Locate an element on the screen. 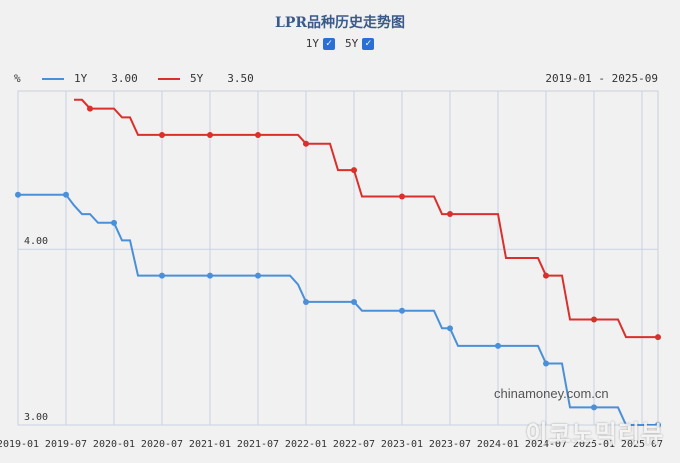  x-tick-label: 2024-01 is located at coordinates (498, 444).